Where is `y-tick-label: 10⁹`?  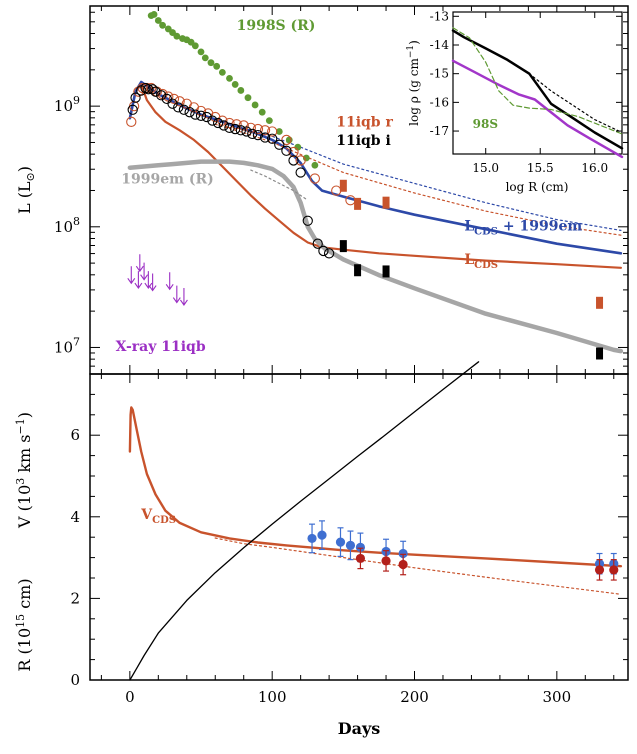
y-tick-label: 10⁹ is located at coordinates (67, 104).